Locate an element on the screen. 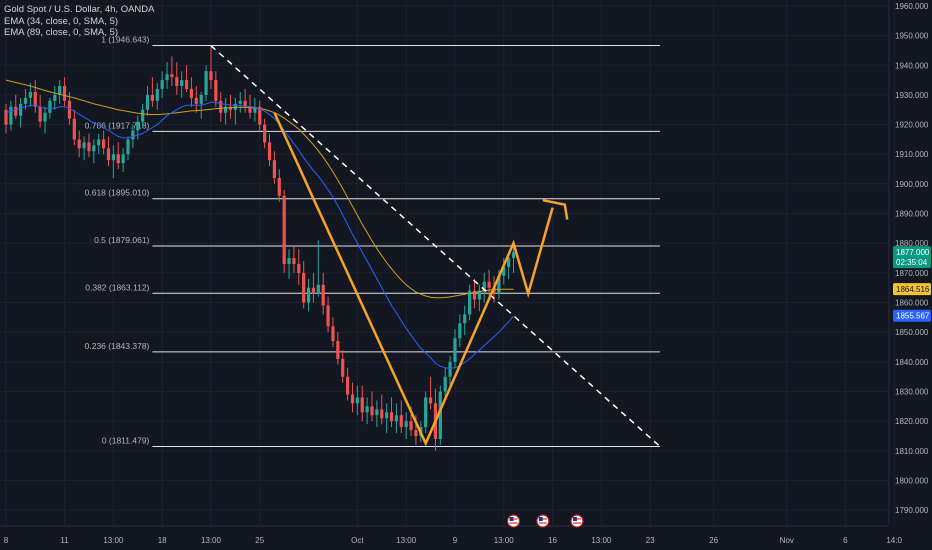 Image resolution: width=932 pixels, height=550 pixels. price-tick-label: 1800.000 is located at coordinates (912, 481).